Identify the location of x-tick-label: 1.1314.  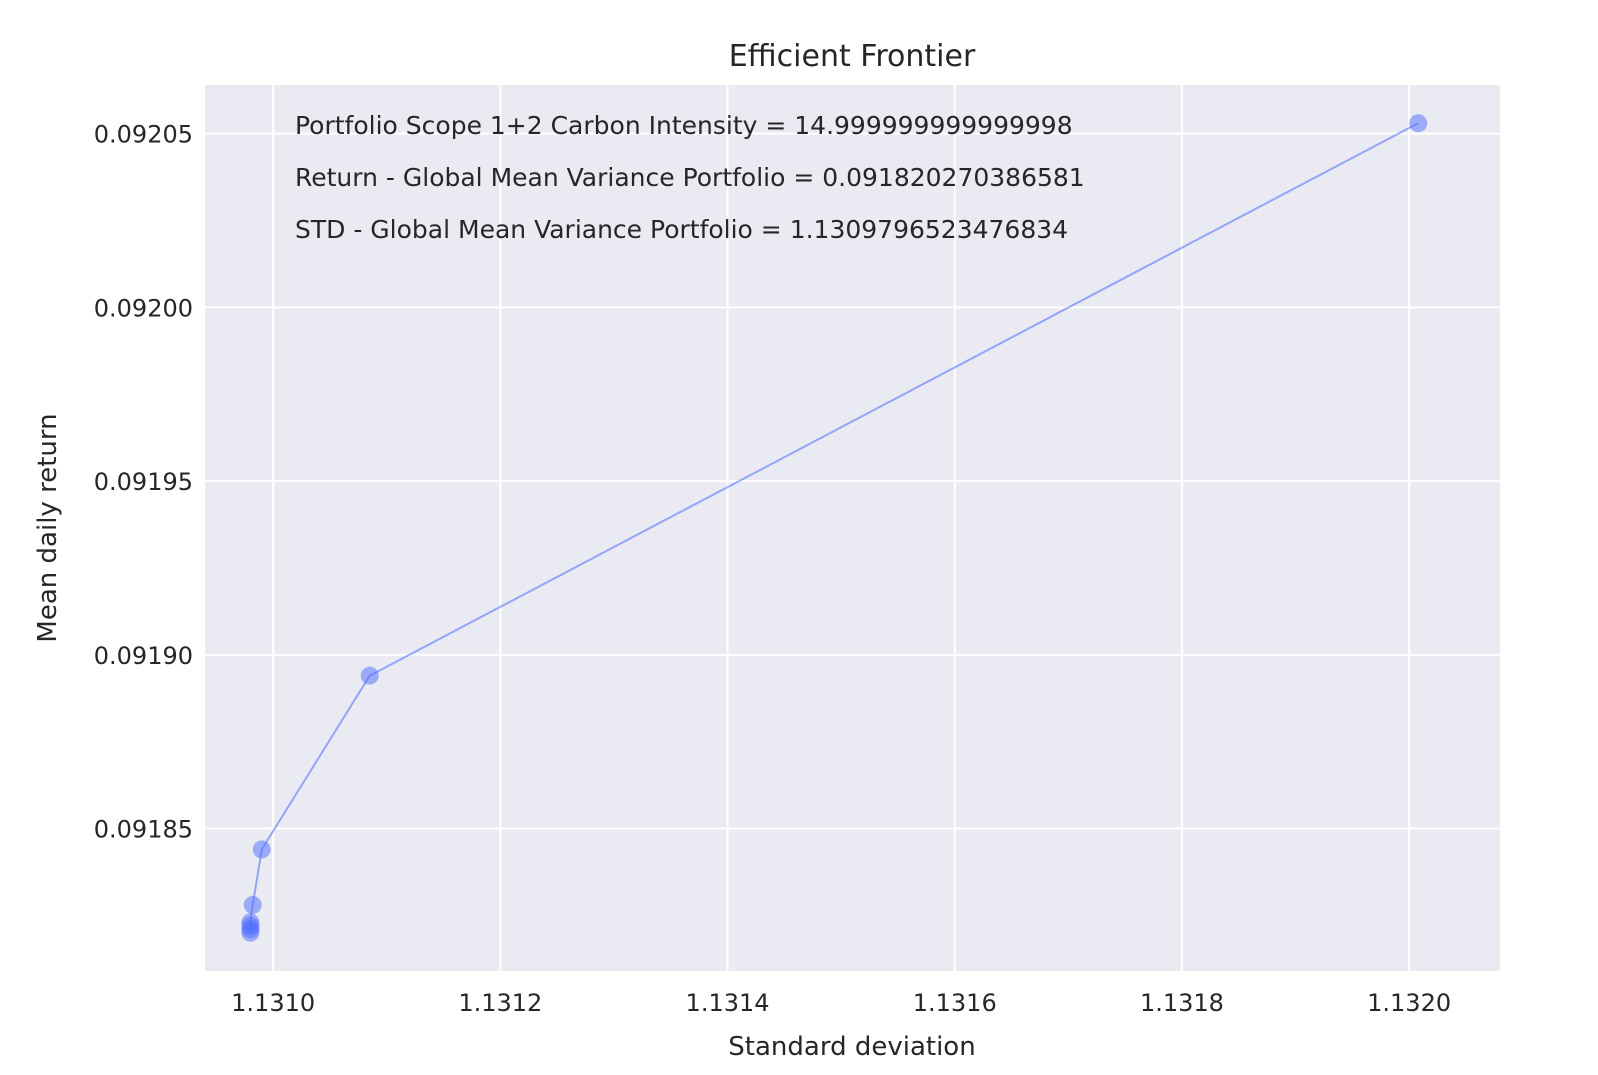
(728, 1003).